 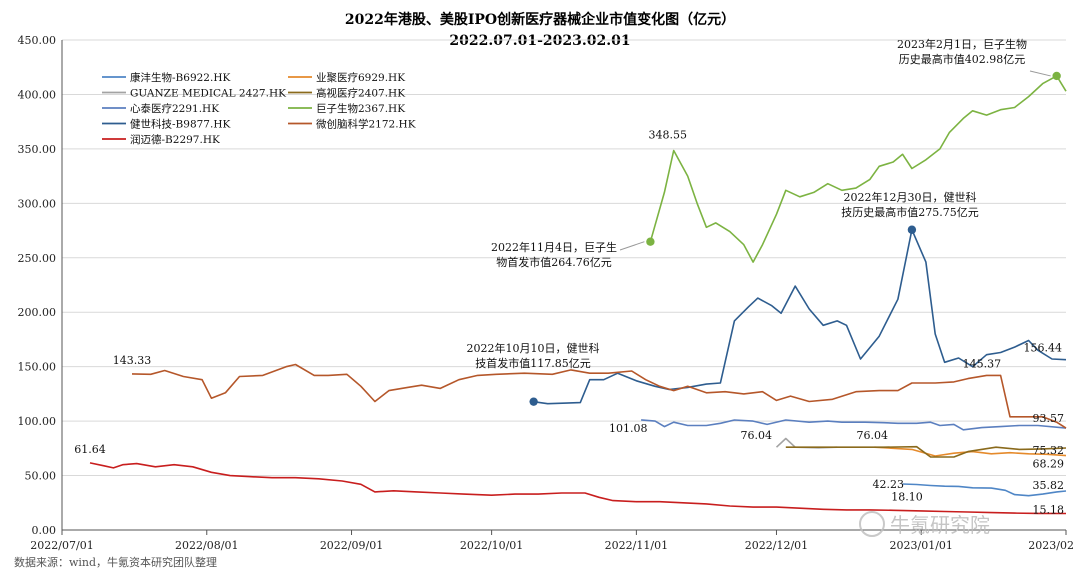 What do you see at coordinates (206, 545) in the screenshot?
I see `x-tick-label: 2022/08/01` at bounding box center [206, 545].